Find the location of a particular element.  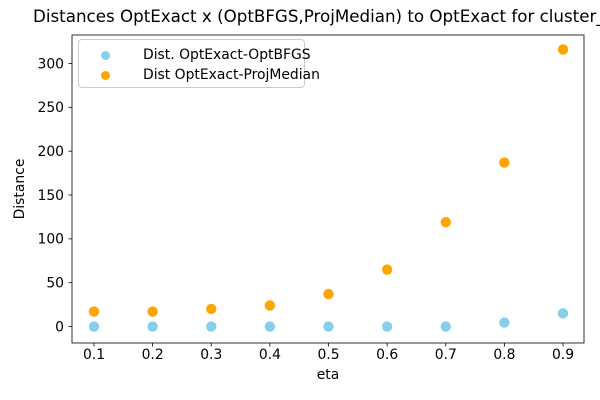

y-axis-label: Distance is located at coordinates (20, 189).